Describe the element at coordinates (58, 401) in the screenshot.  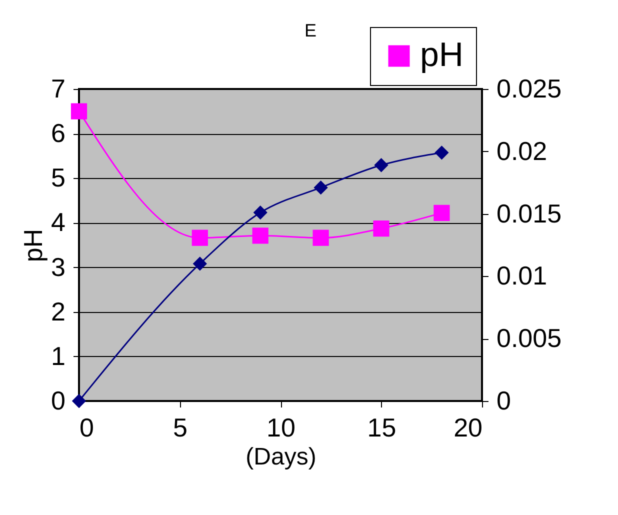
I see `y-tick-label: 0` at that location.